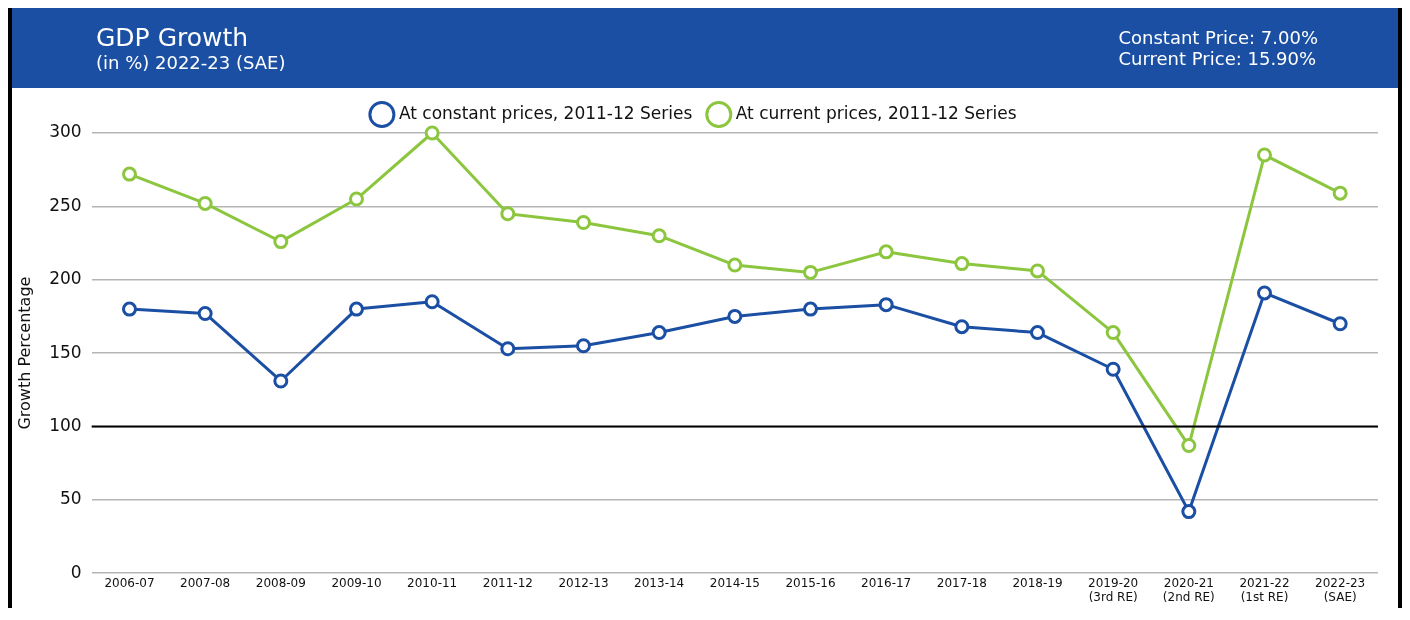 Image resolution: width=1410 pixels, height=620 pixels. I want to click on y-tick-label: 50, so click(71, 498).